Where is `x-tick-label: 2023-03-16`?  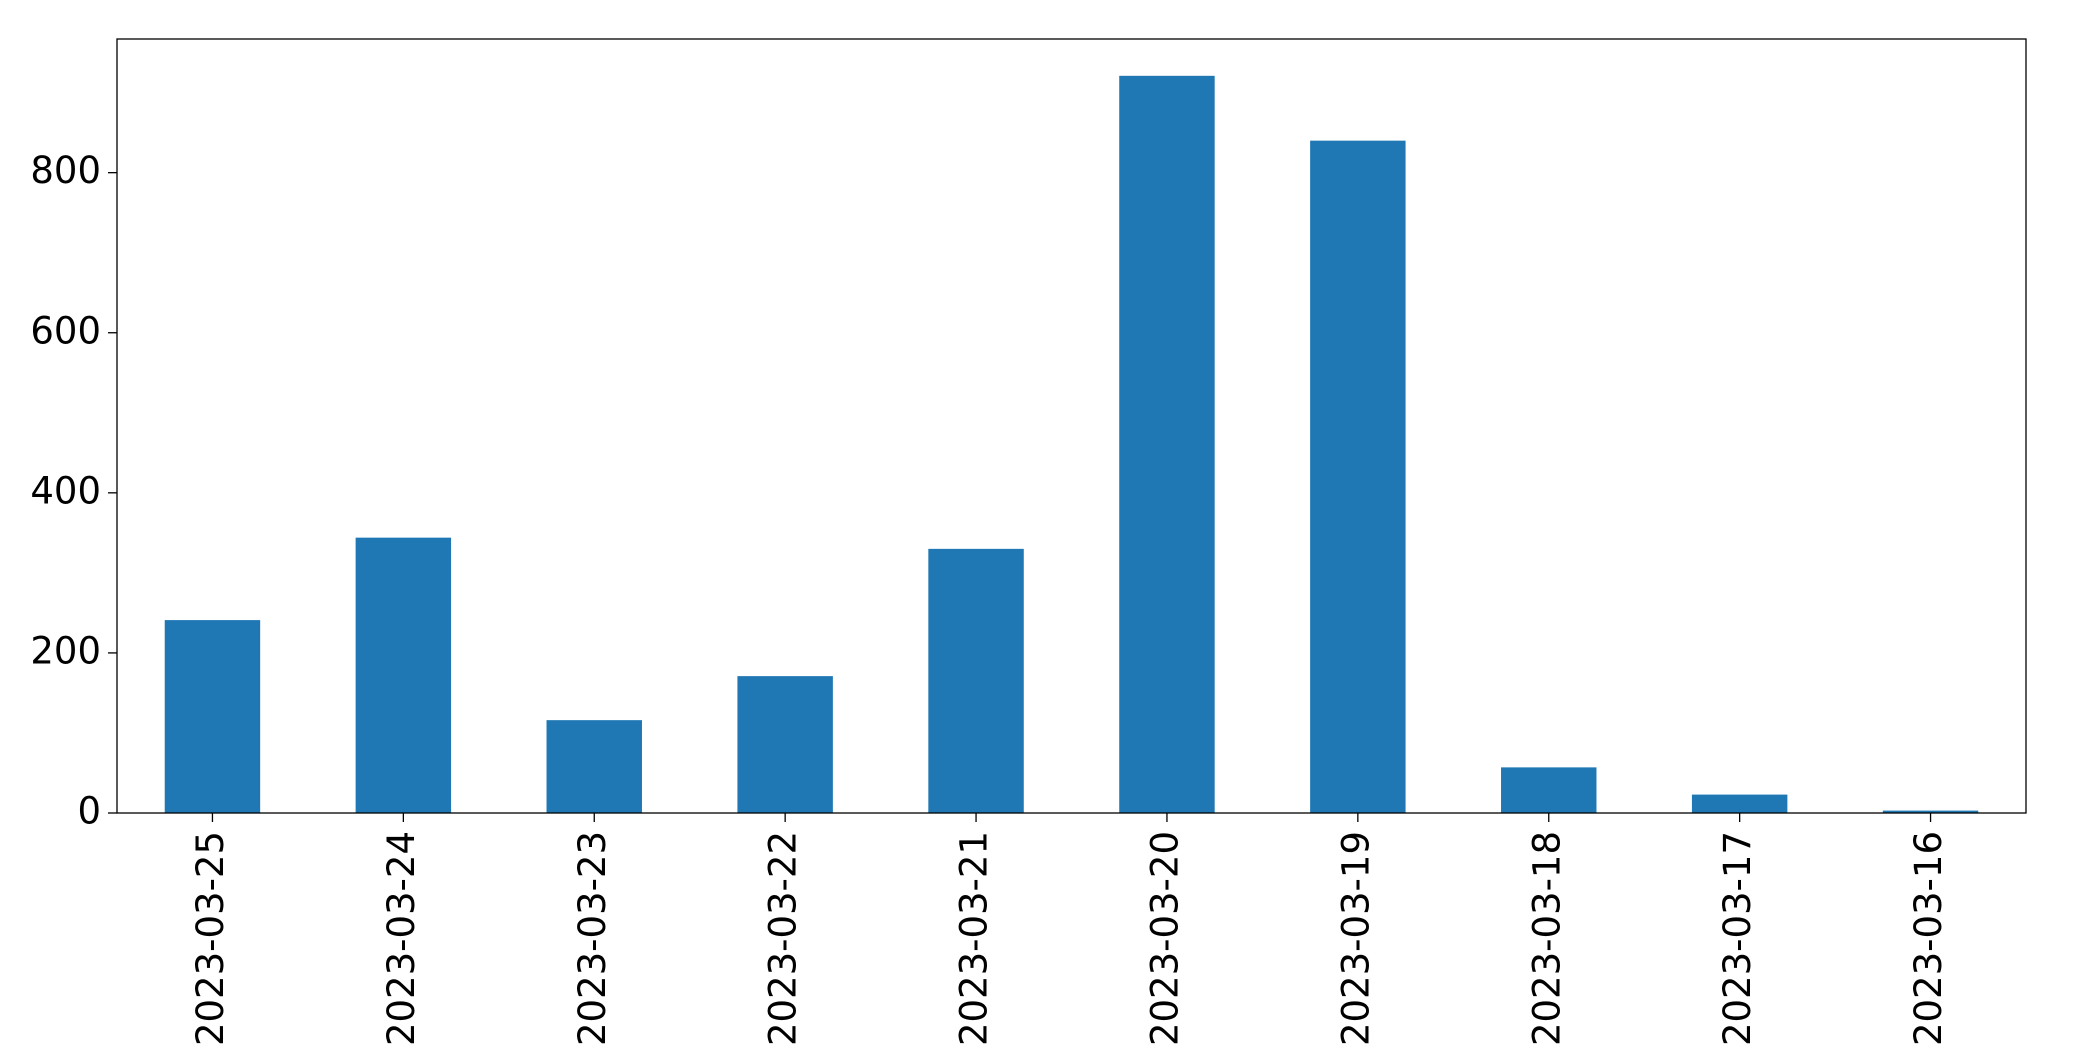 x-tick-label: 2023-03-16 is located at coordinates (1928, 938).